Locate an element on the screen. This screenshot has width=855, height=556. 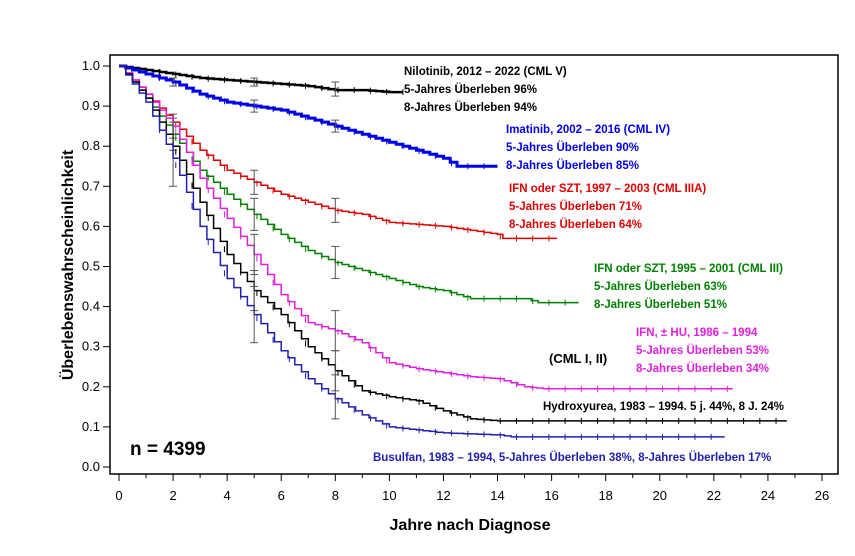
y-tick-label: 0.4 is located at coordinates (91, 306).